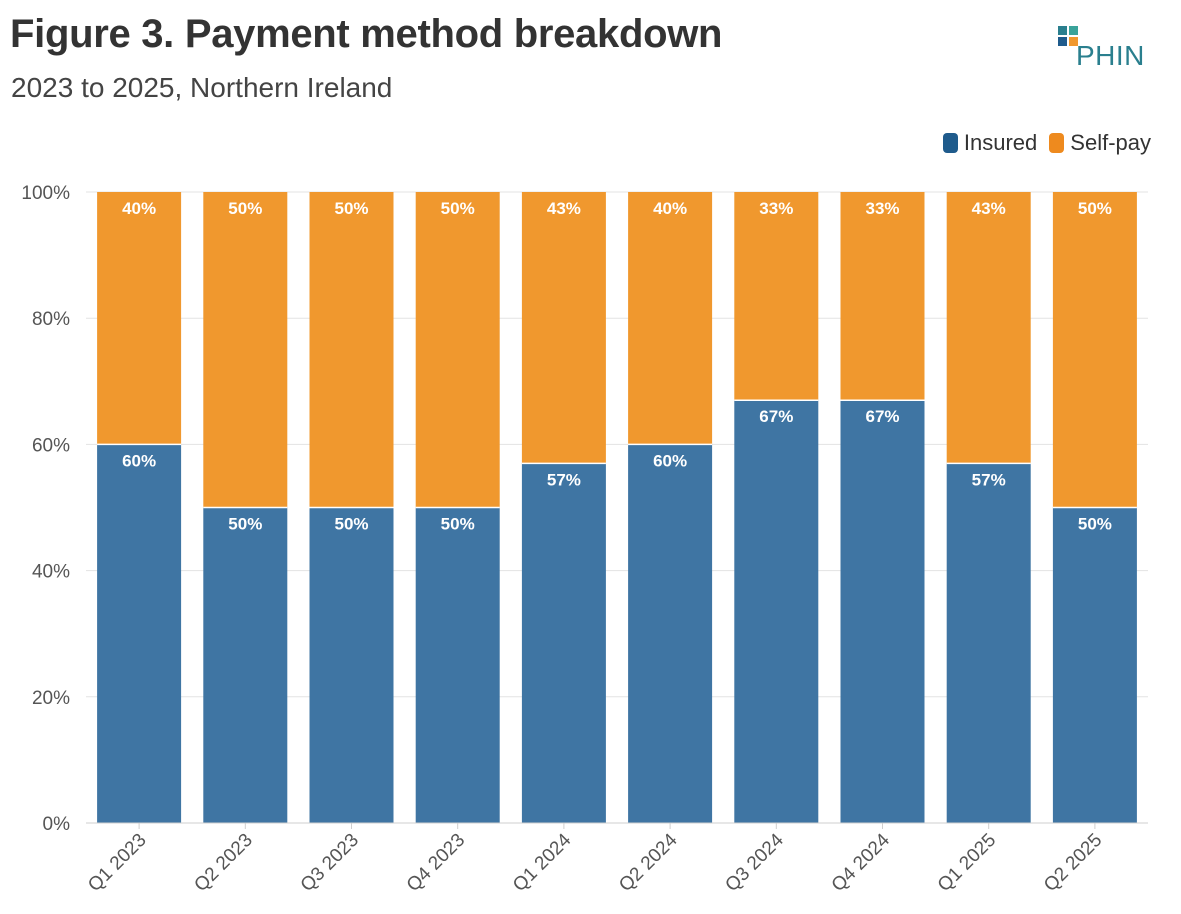 The width and height of the screenshot is (1181, 914). I want to click on brand-name: PHIN, so click(1110, 55).